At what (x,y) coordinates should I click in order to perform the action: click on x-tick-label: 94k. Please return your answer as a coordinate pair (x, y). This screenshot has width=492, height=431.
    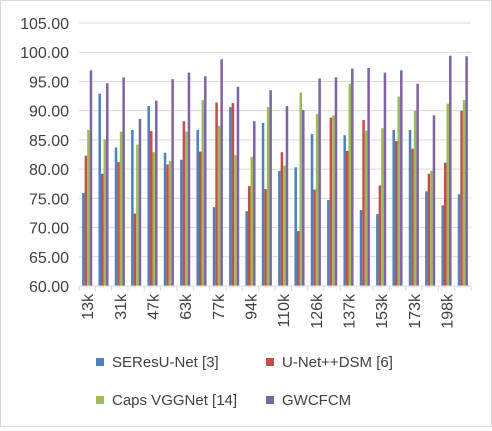
    Looking at the image, I should click on (252, 306).